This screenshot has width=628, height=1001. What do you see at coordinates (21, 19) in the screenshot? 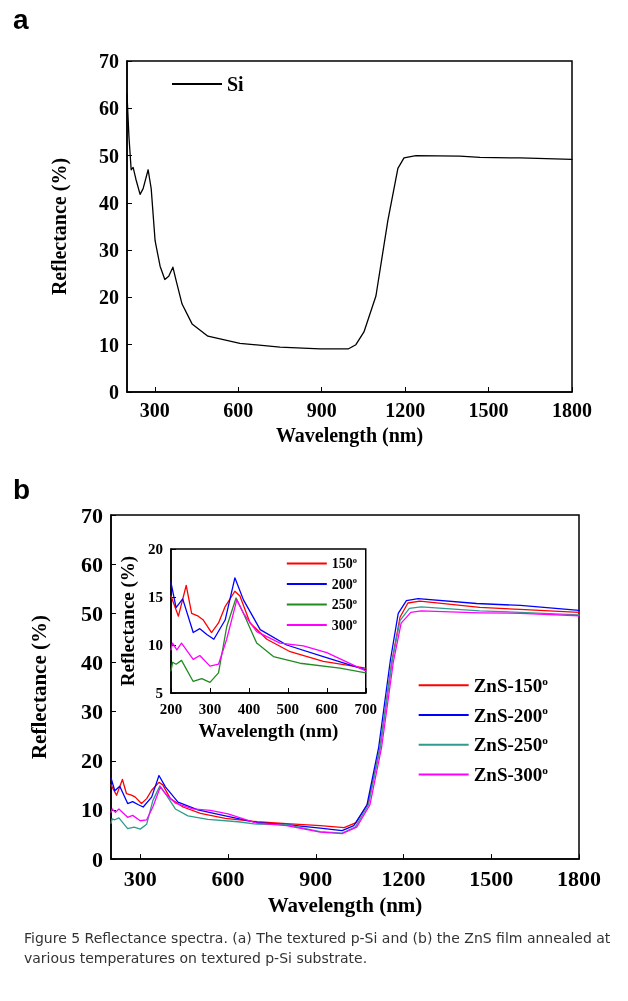
I see `chart-title: a` at bounding box center [21, 19].